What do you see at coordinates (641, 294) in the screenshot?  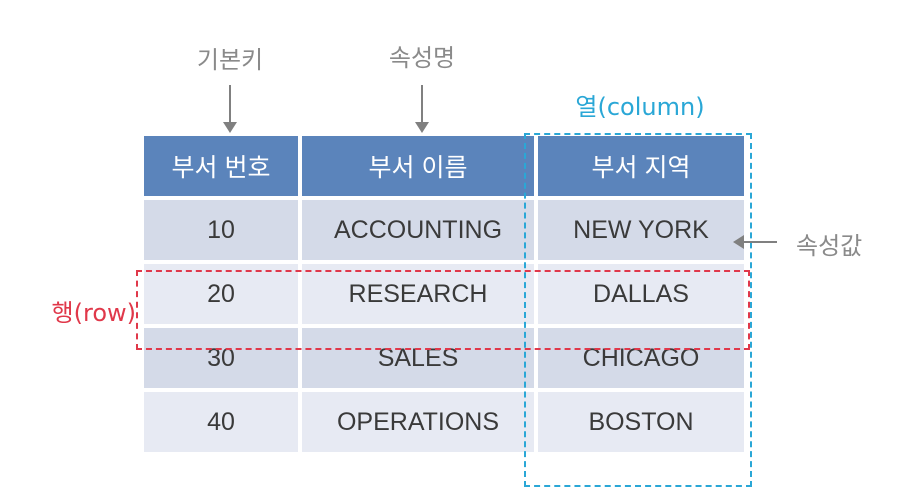 I see `cell-dept-location: DALLAS` at bounding box center [641, 294].